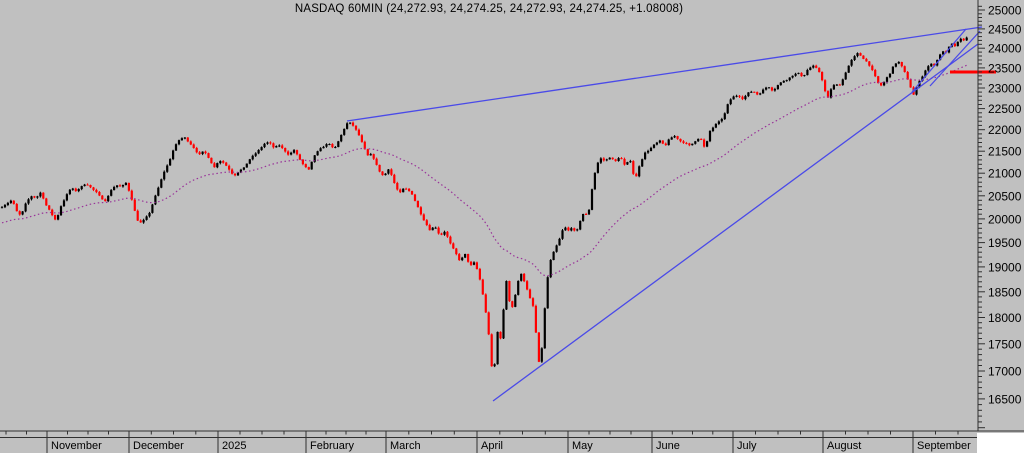 This screenshot has height=453, width=1024. What do you see at coordinates (1005, 89) in the screenshot?
I see `y-axis-label: 23000` at bounding box center [1005, 89].